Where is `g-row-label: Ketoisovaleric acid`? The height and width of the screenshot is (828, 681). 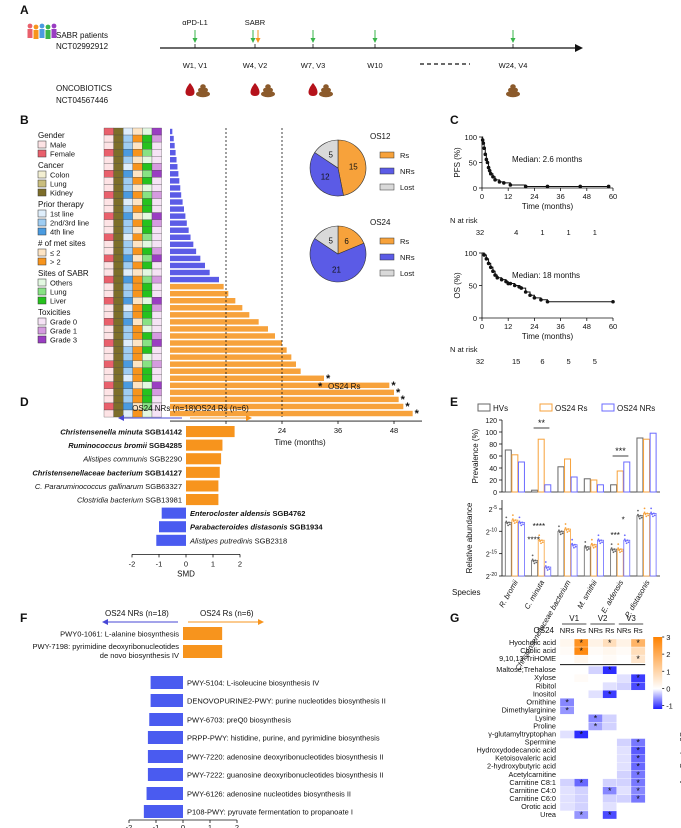 g-row-label: Ketoisovaleric acid is located at coordinates (525, 758).